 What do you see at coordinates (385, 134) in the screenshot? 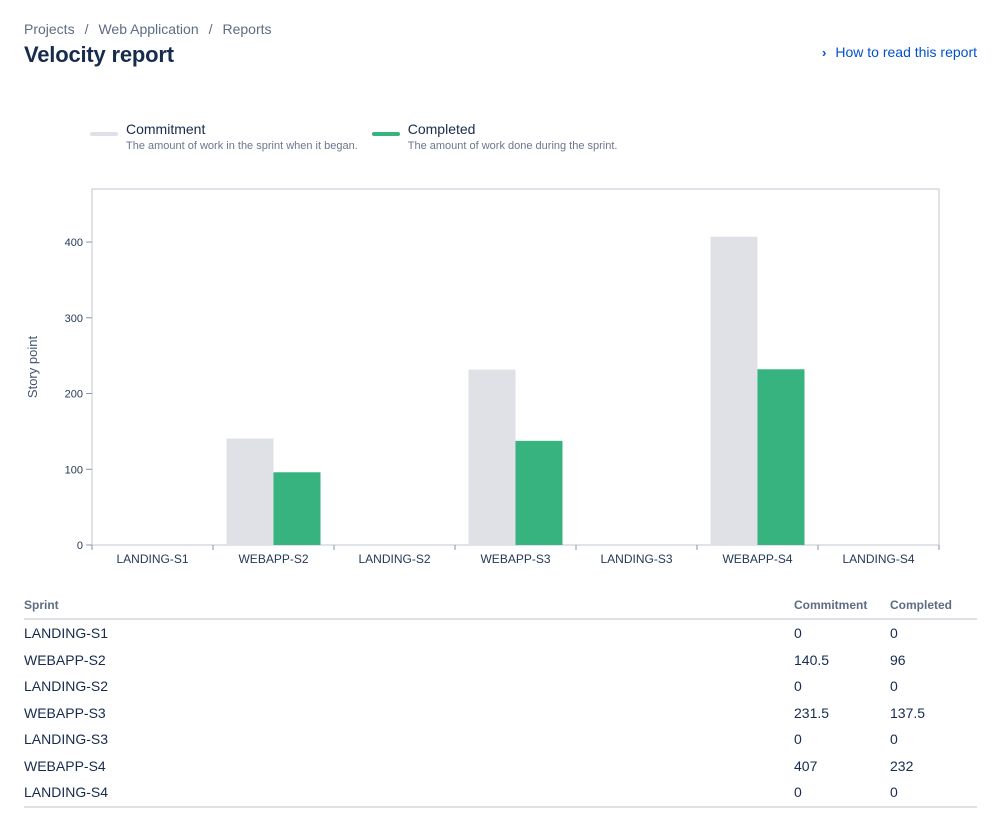
I see `legend-swatch-completed` at bounding box center [385, 134].